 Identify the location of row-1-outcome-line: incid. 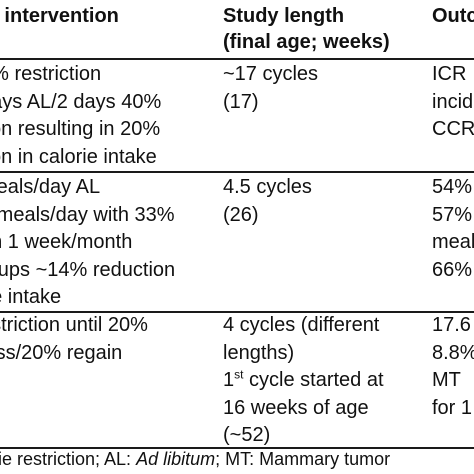
(453, 101).